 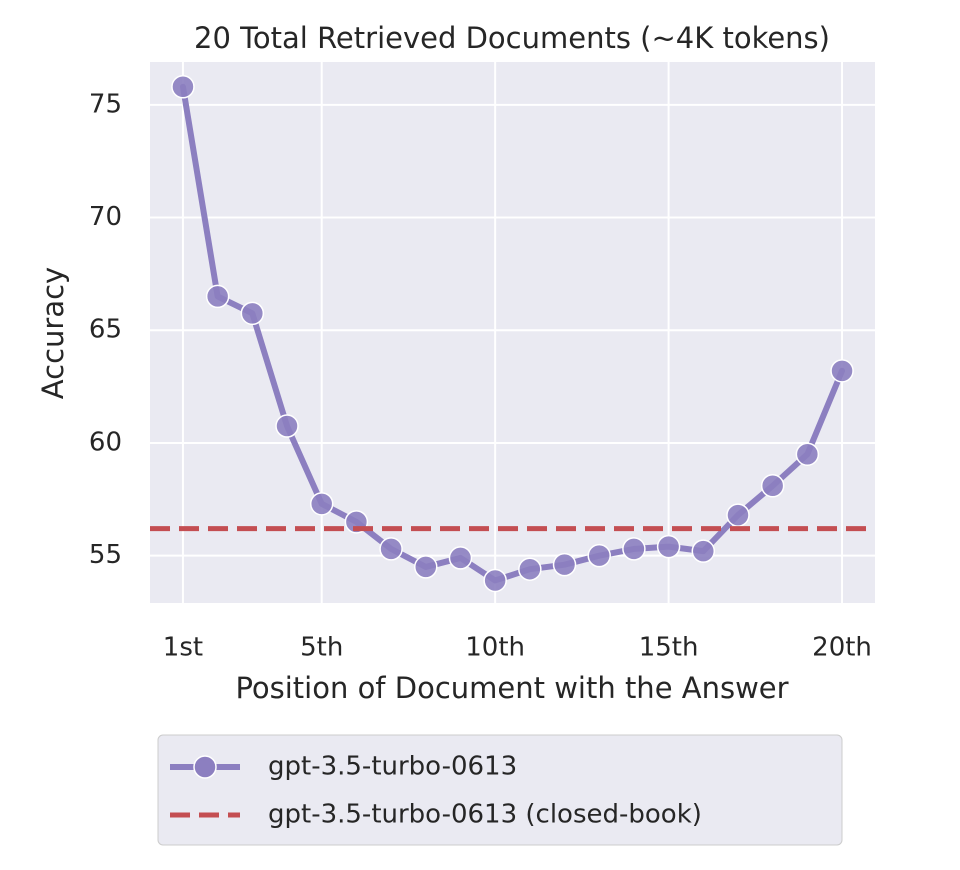 I want to click on y-axis-label: Accuracy, so click(x=53, y=333).